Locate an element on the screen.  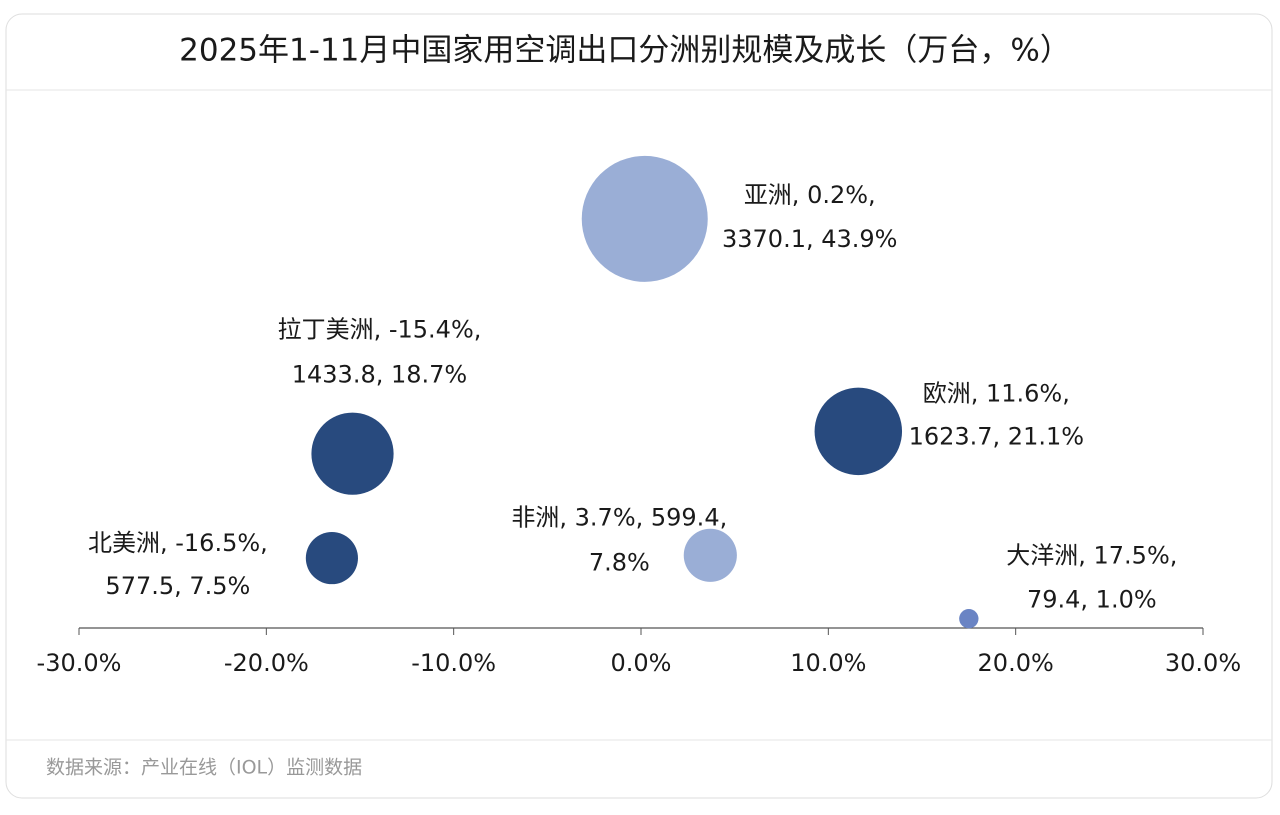
data-label: 3370.1, 43.9% is located at coordinates (809, 239).